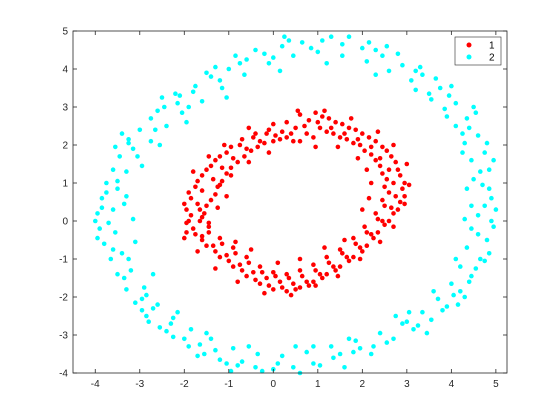 The image size is (560, 420). What do you see at coordinates (492, 46) in the screenshot?
I see `legend-label-1: 1` at bounding box center [492, 46].